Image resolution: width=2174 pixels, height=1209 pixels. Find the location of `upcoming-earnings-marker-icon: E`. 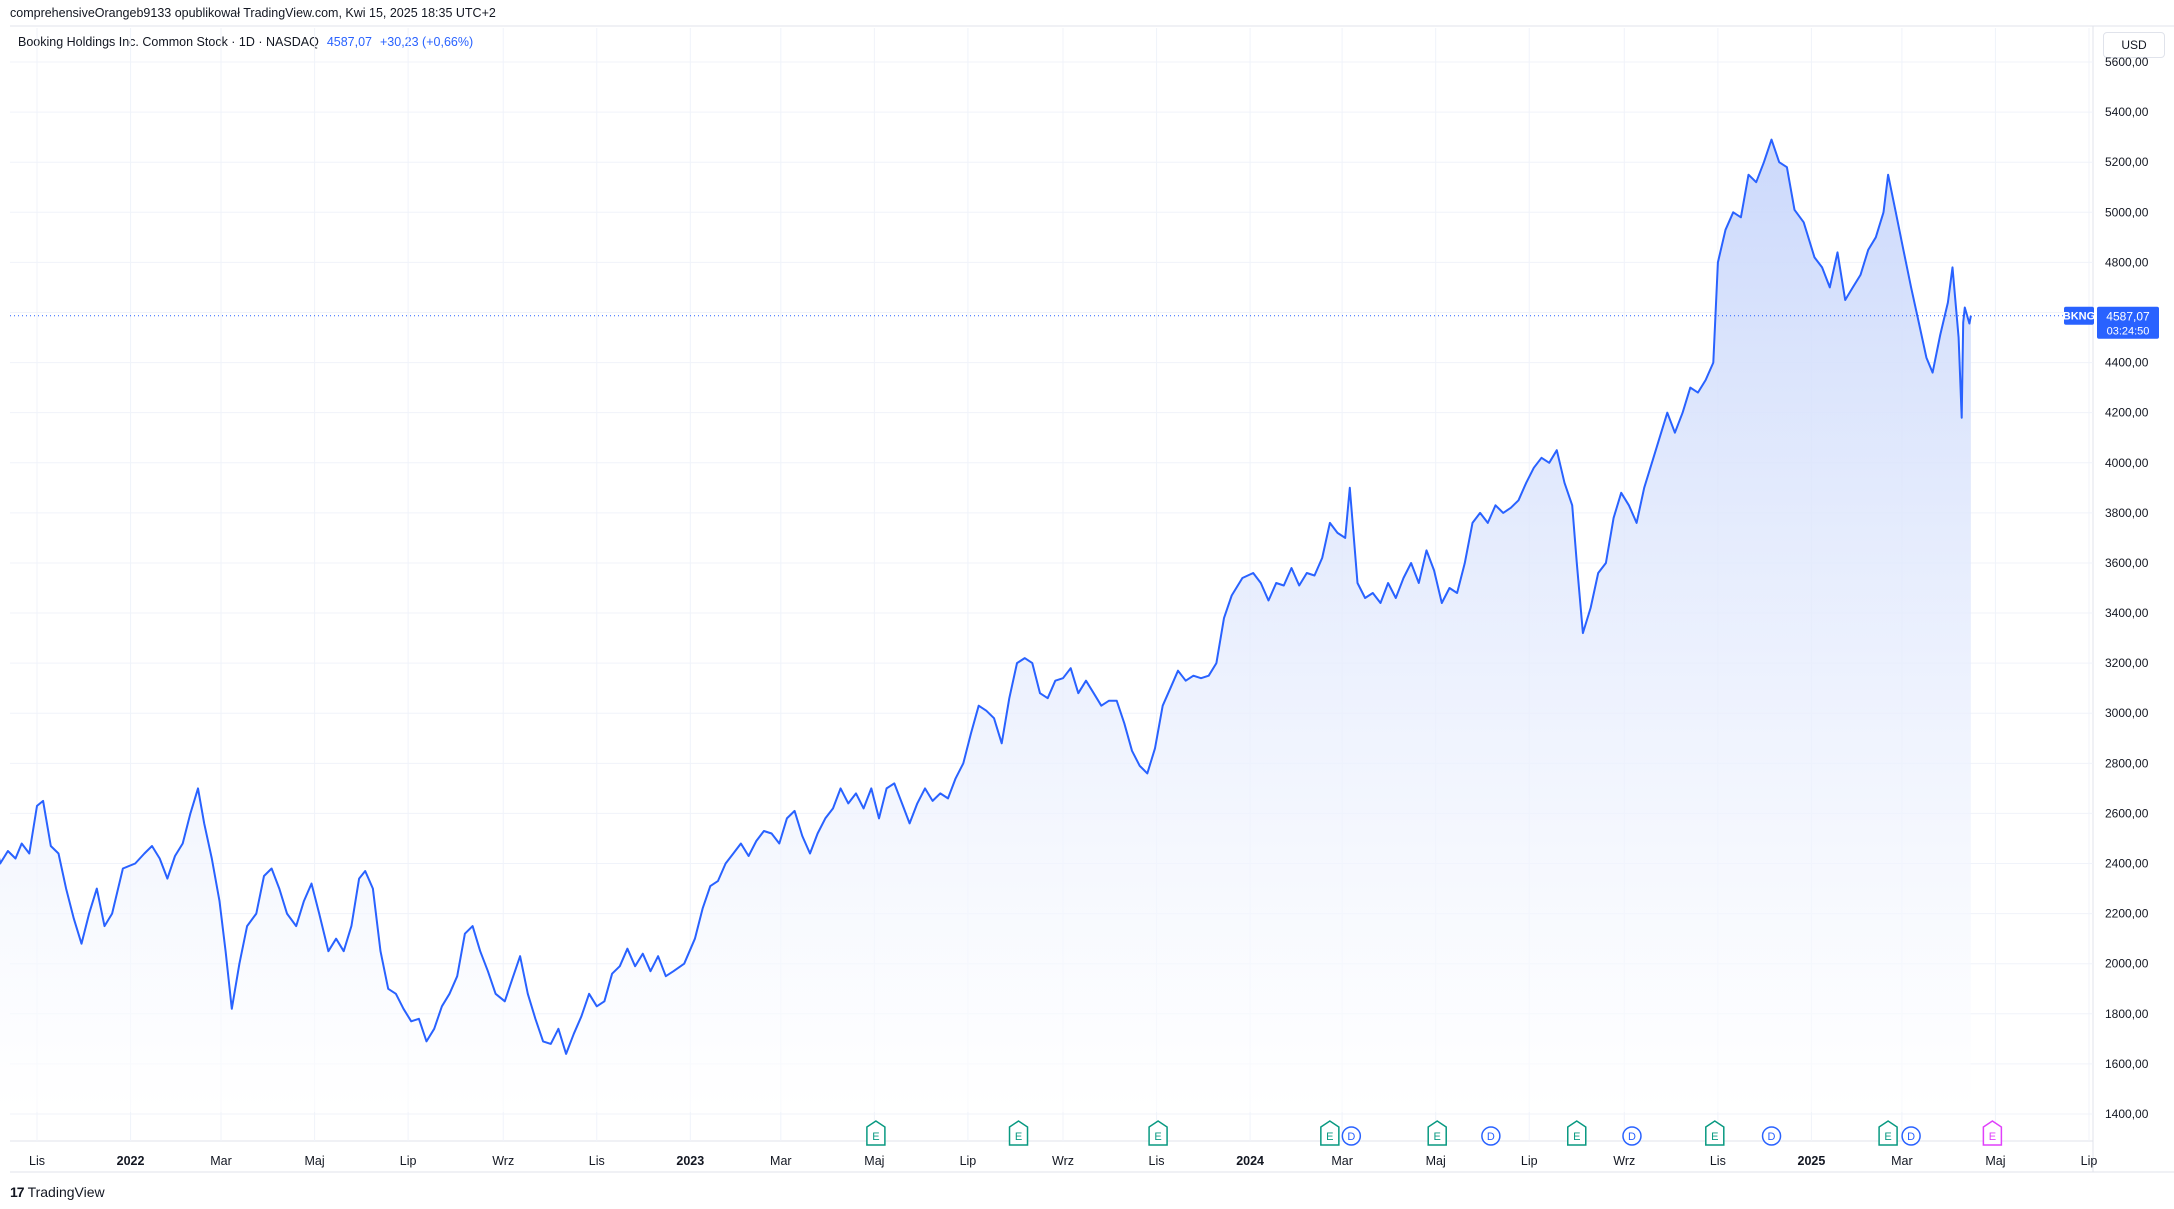

upcoming-earnings-marker-icon: E is located at coordinates (1992, 1133).